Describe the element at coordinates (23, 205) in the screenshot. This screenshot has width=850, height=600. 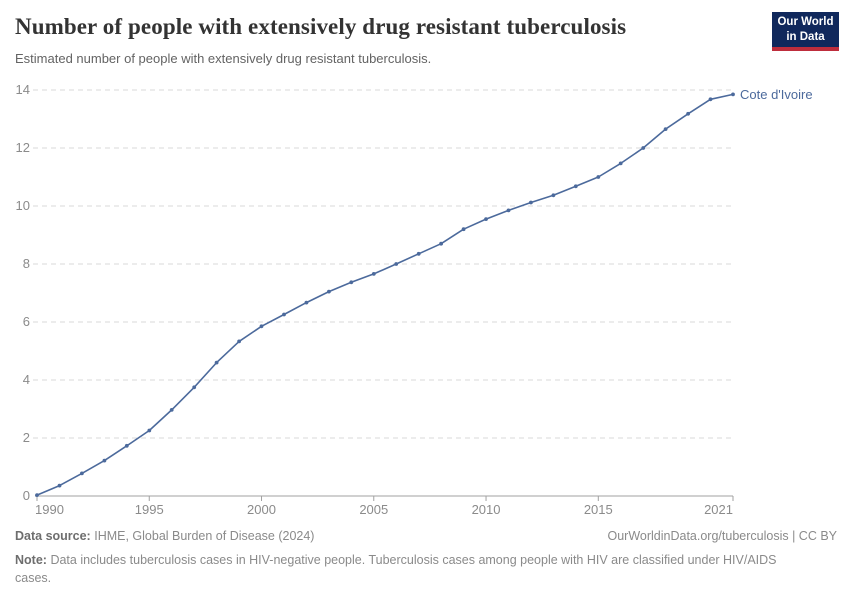
I see `y-tick-label: 10` at that location.